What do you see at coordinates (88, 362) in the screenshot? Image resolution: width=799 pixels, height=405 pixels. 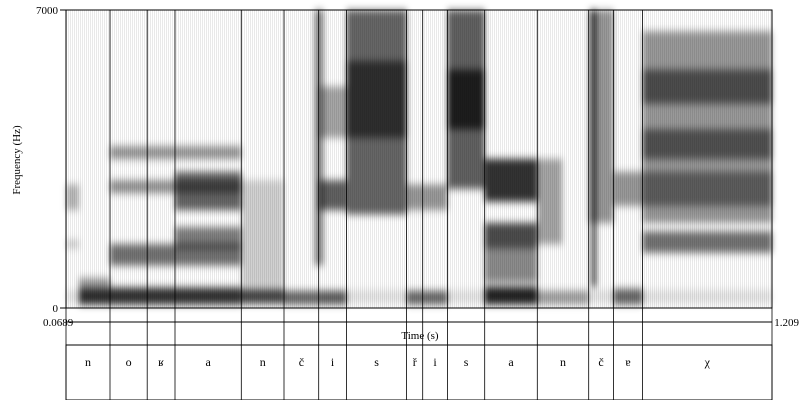 I see `segment-label-0: n` at bounding box center [88, 362].